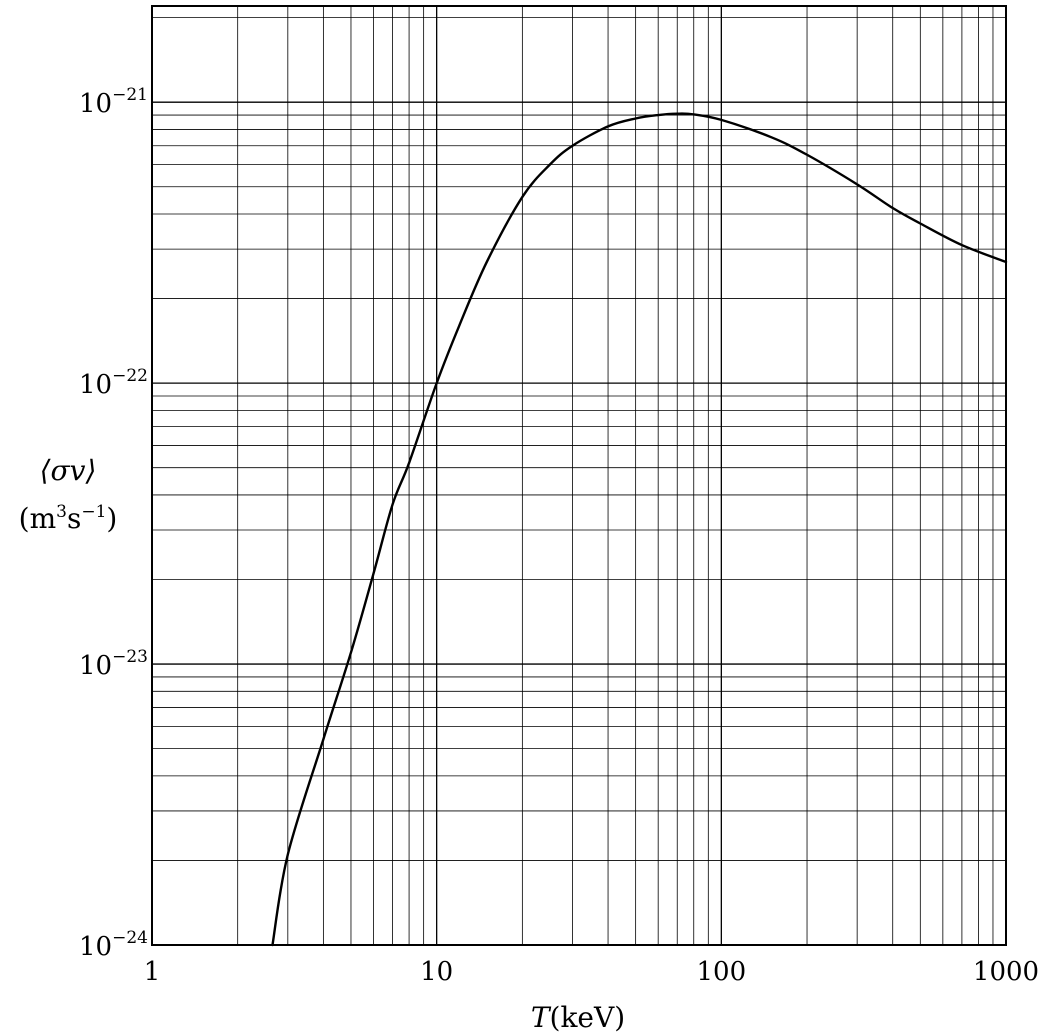 The height and width of the screenshot is (1034, 1041). What do you see at coordinates (541, 1017) in the screenshot?
I see `x-axis-symbol: T` at bounding box center [541, 1017].